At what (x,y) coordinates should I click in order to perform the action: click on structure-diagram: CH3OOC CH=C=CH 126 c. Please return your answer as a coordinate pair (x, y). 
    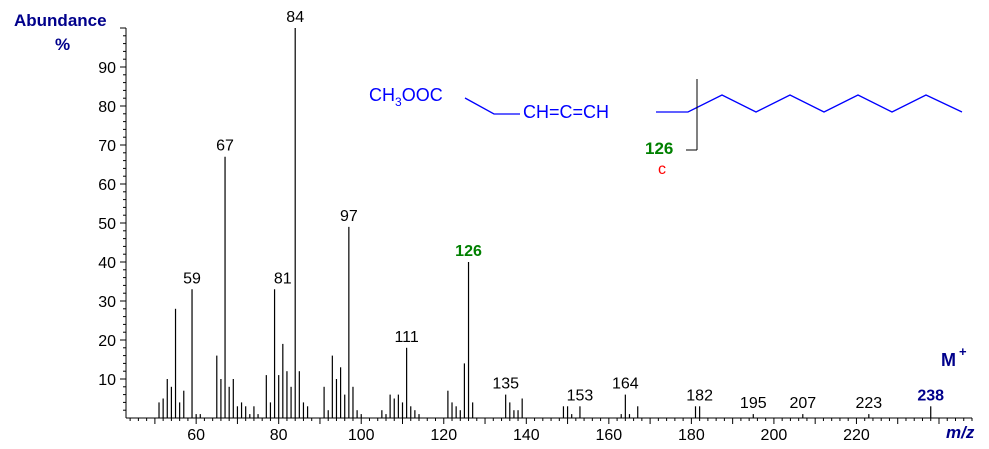
    Looking at the image, I should click on (666, 128).